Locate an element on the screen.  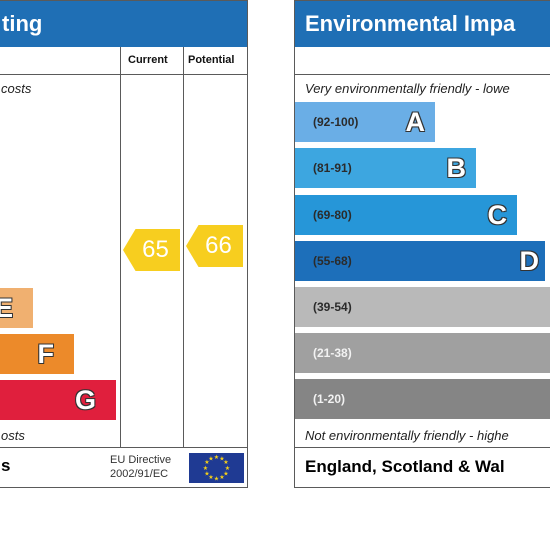
eu-flag-icon: ★ ★★ ★★★ ★★★ ★★★ is located at coordinates (216, 468).